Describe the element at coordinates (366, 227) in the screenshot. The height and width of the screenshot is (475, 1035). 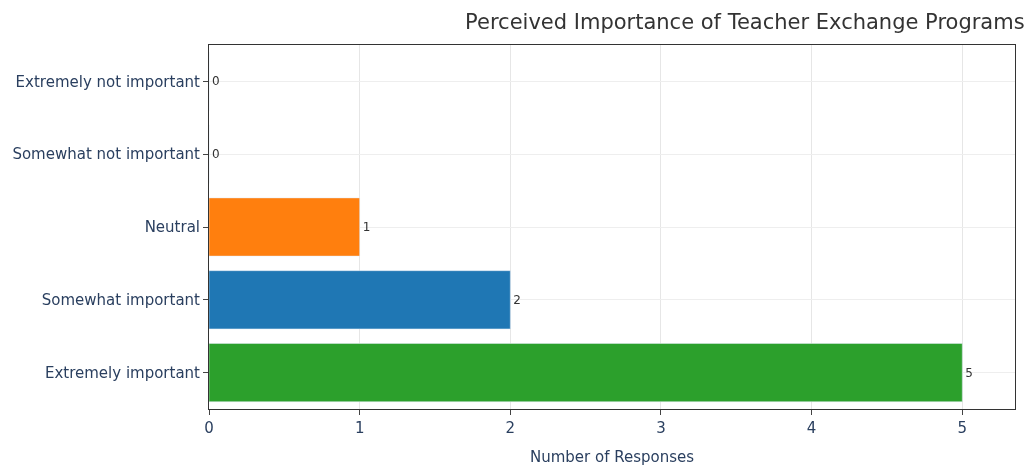
I see `data-label: 1` at that location.